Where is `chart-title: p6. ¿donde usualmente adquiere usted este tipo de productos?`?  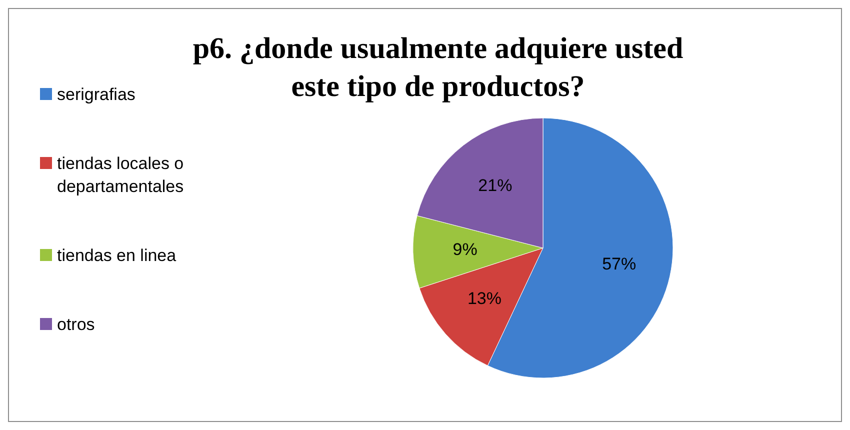
chart-title: p6. ¿donde usualmente adquiere usted este tipo de productos? is located at coordinates (438, 67).